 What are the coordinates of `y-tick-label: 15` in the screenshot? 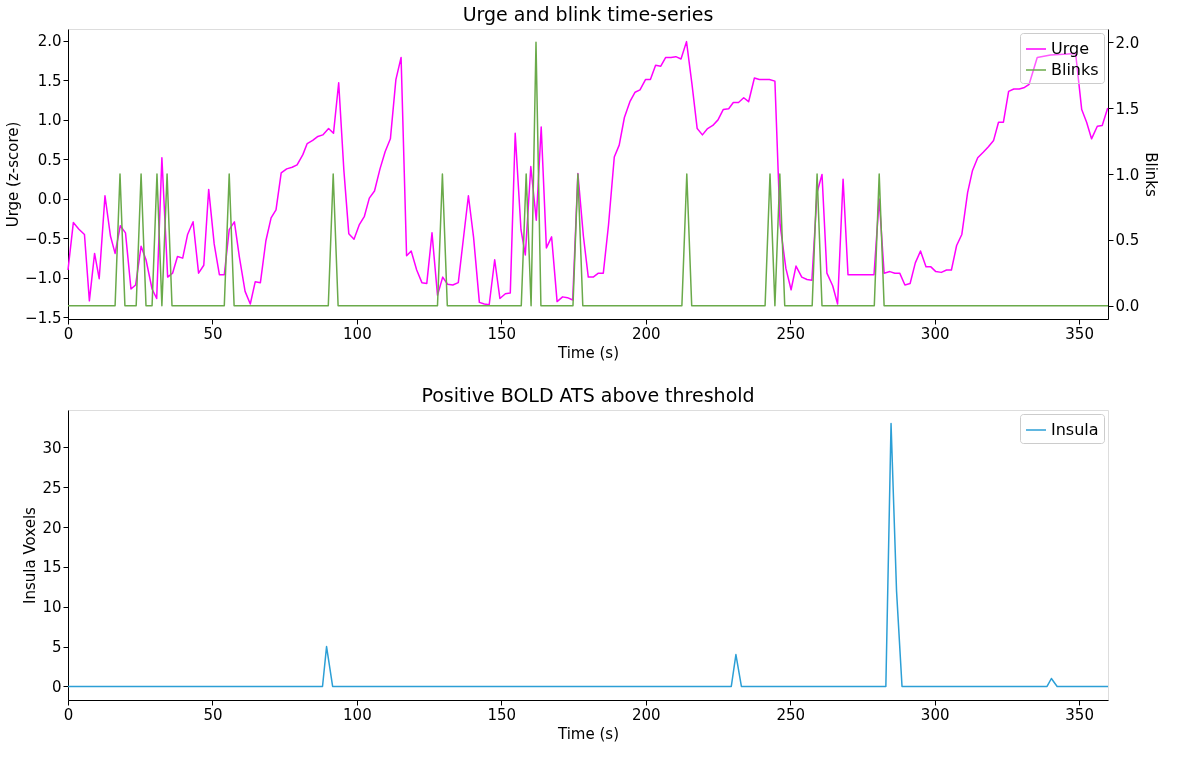 It's located at (52, 567).